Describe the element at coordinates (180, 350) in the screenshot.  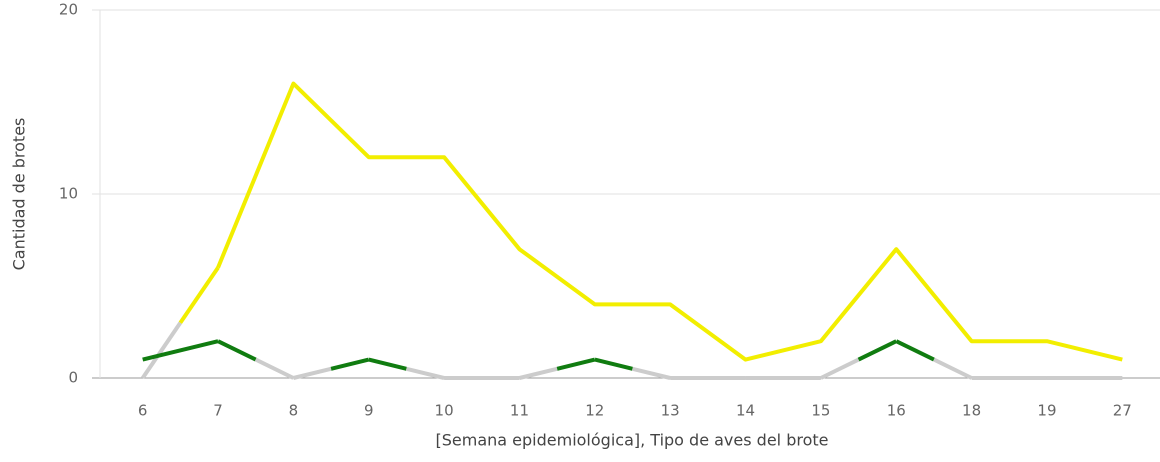
I see `line-series` at that location.